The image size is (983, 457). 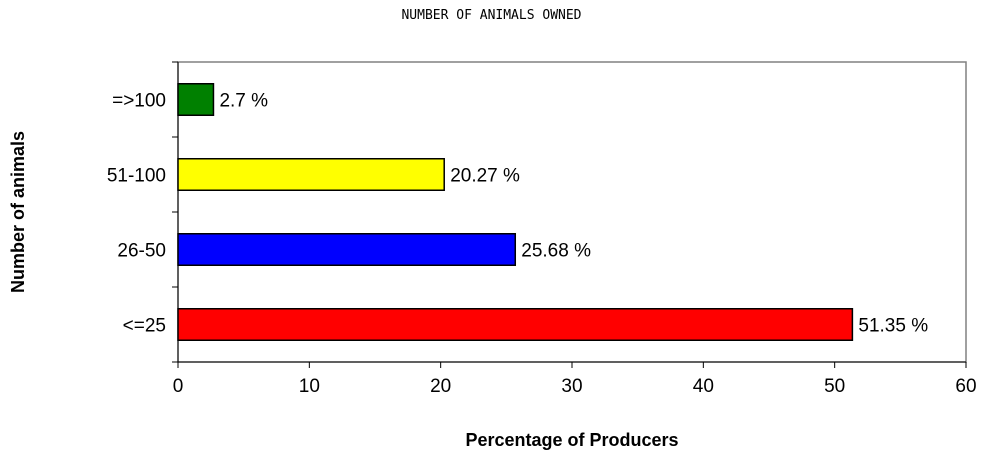 I want to click on y-axis-title: Number of animals, so click(x=18, y=212).